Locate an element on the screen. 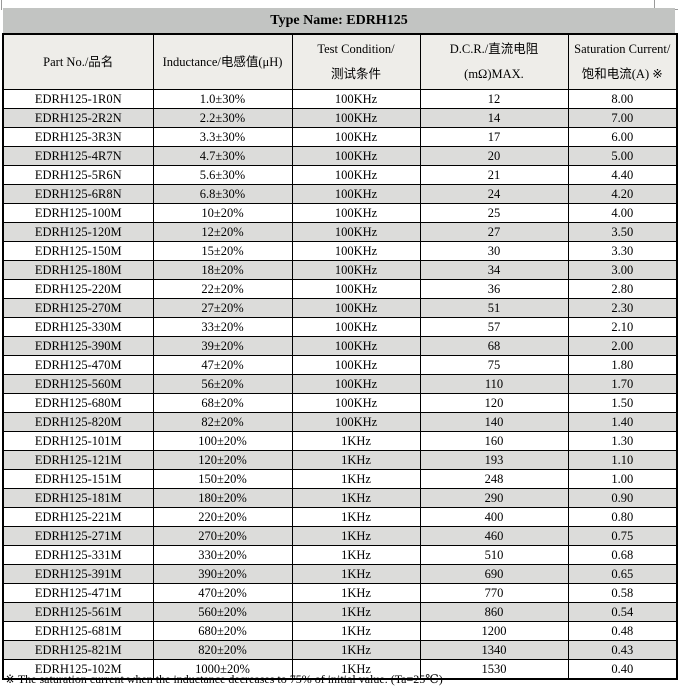  cell-inductance: 220±20% is located at coordinates (222, 517).